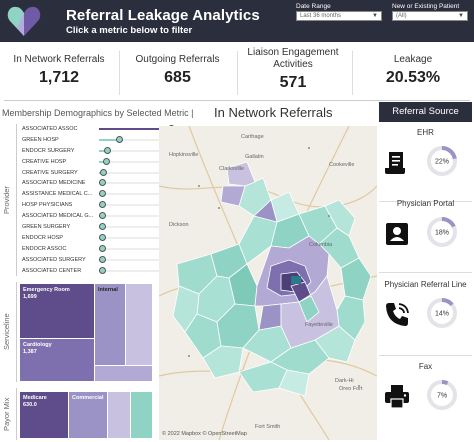 This screenshot has width=474, height=442. What do you see at coordinates (96, 183) in the screenshot?
I see `provider-row: ASSOCIATED MEDICINE` at bounding box center [96, 183].